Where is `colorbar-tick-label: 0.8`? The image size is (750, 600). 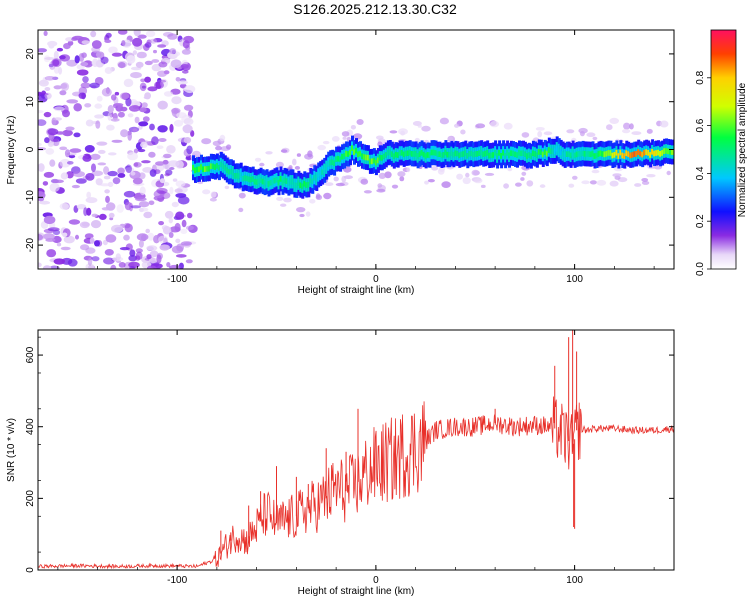 colorbar-tick-label: 0.8 is located at coordinates (700, 77).